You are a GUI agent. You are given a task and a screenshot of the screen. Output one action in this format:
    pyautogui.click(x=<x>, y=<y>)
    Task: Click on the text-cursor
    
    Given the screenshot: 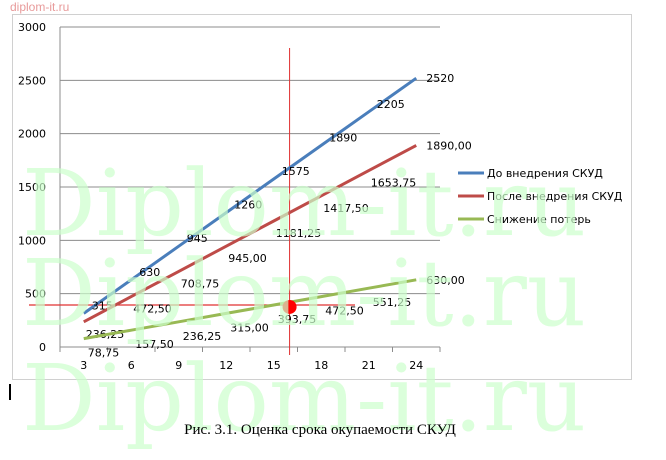 What is the action you would take?
    pyautogui.click(x=10, y=392)
    